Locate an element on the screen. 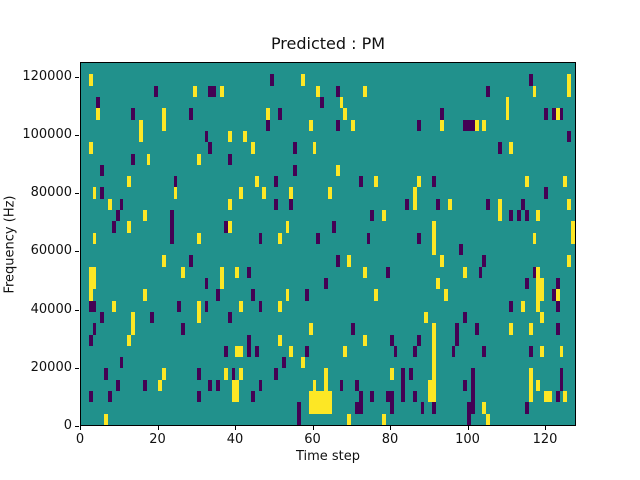  y-axis-tick-label: 120000 is located at coordinates (47, 76).